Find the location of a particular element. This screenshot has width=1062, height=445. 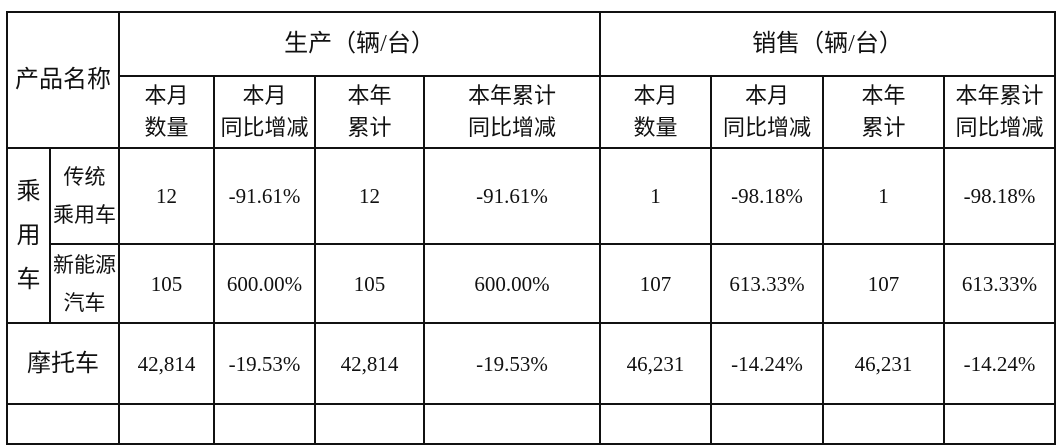

label-line: 乘用车 is located at coordinates (84, 215).